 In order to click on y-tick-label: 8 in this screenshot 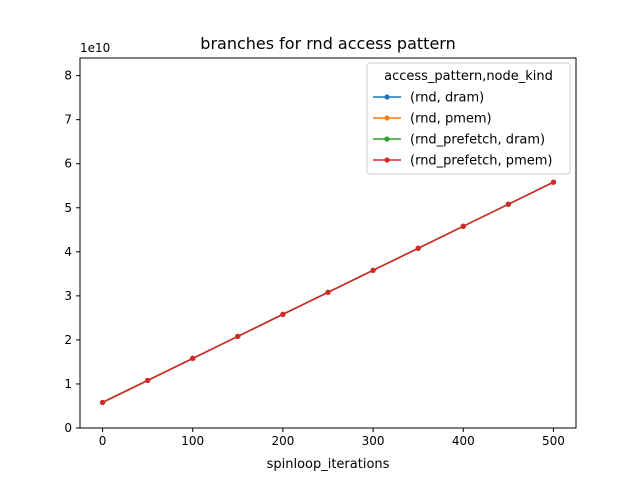, I will do `click(68, 76)`.